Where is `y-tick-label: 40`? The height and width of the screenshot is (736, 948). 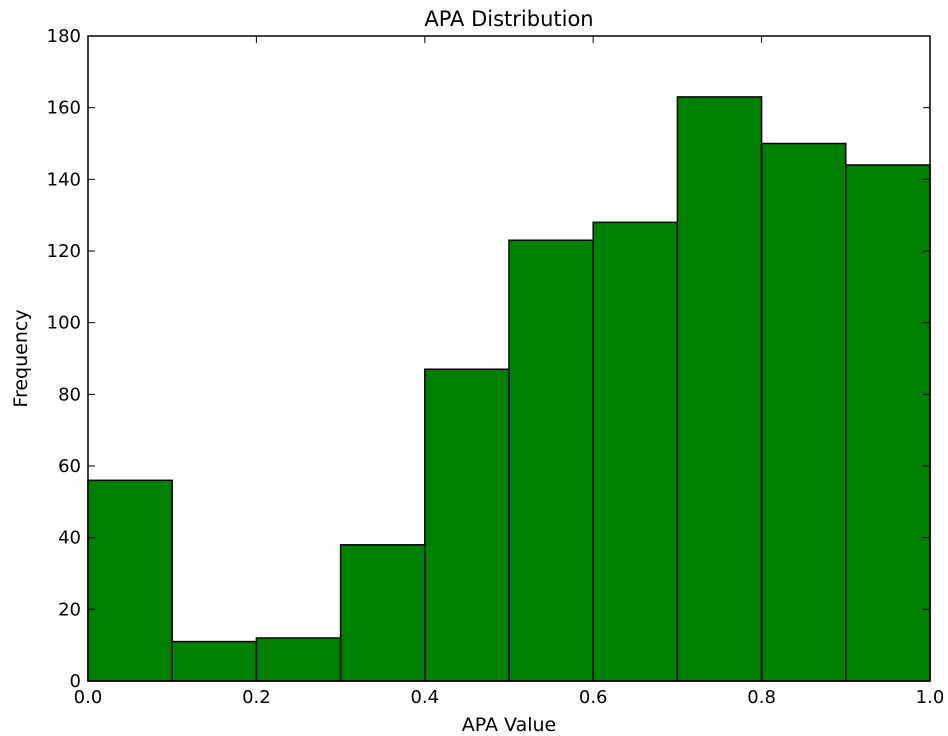
y-tick-label: 40 is located at coordinates (69, 538).